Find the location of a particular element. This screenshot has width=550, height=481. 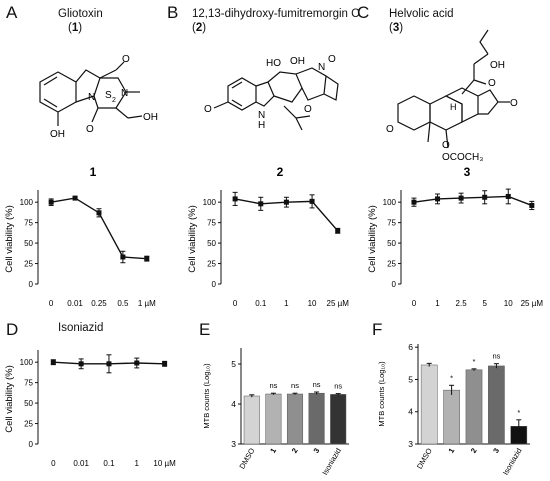

gliotoxin-n1: N is located at coordinates (91, 97).